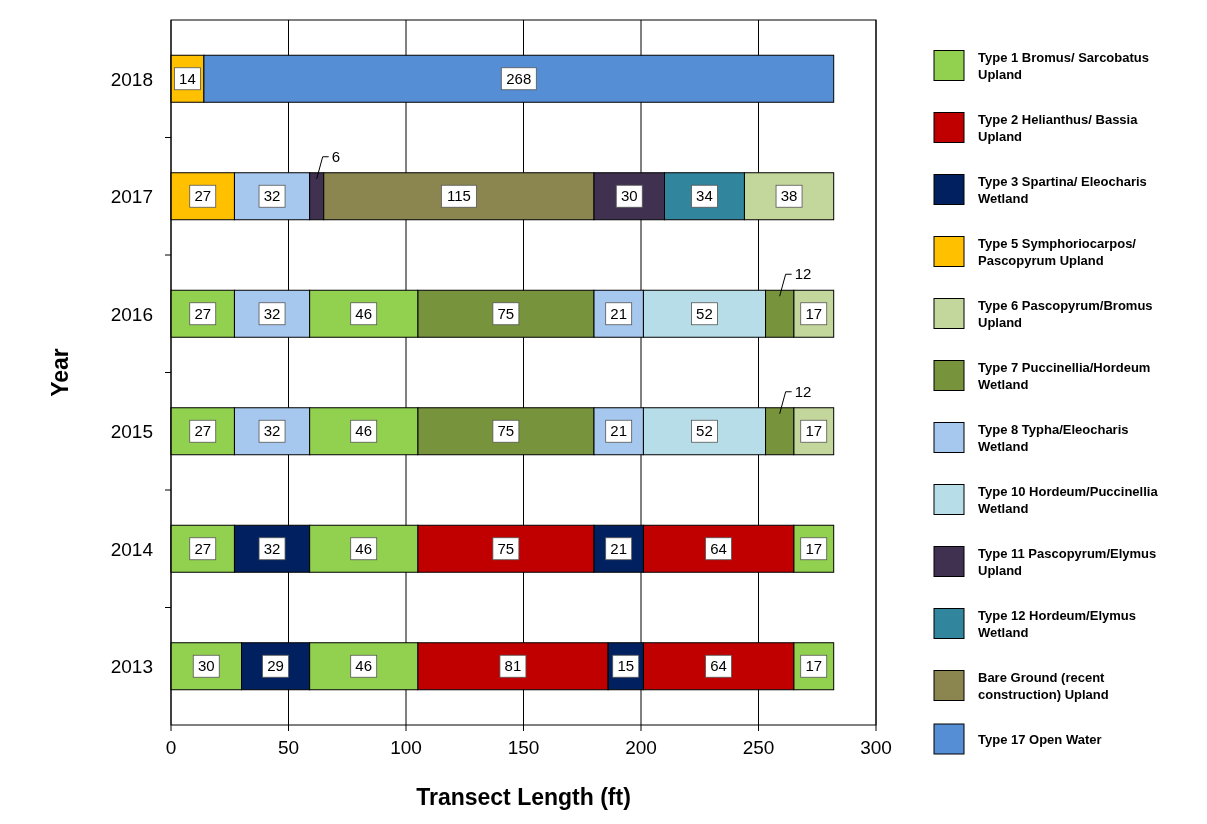 This screenshot has width=1207, height=824. I want to click on x-tick-label: 150, so click(523, 747).